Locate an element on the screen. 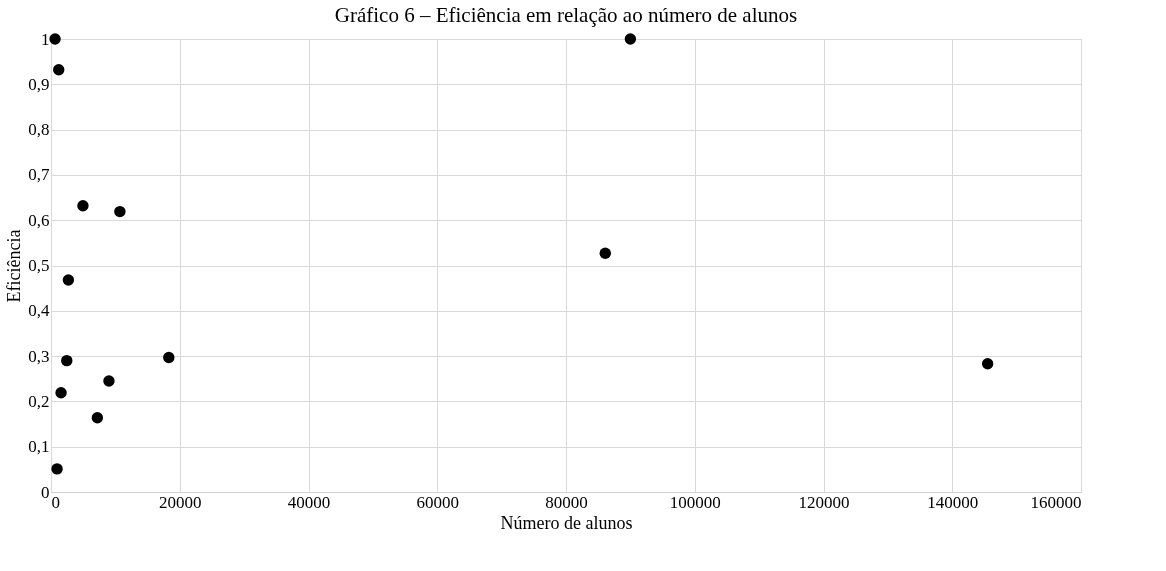  x-tick-label: 40000 is located at coordinates (309, 502).